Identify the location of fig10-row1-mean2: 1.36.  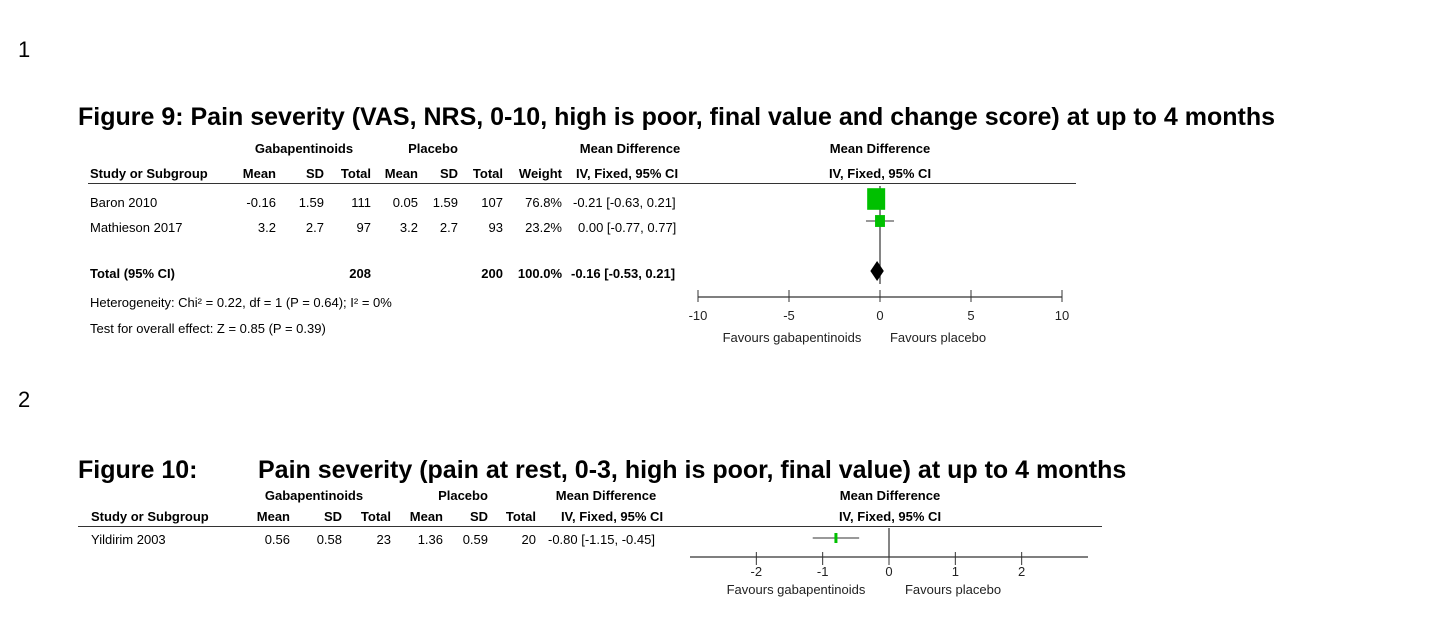
(430, 539).